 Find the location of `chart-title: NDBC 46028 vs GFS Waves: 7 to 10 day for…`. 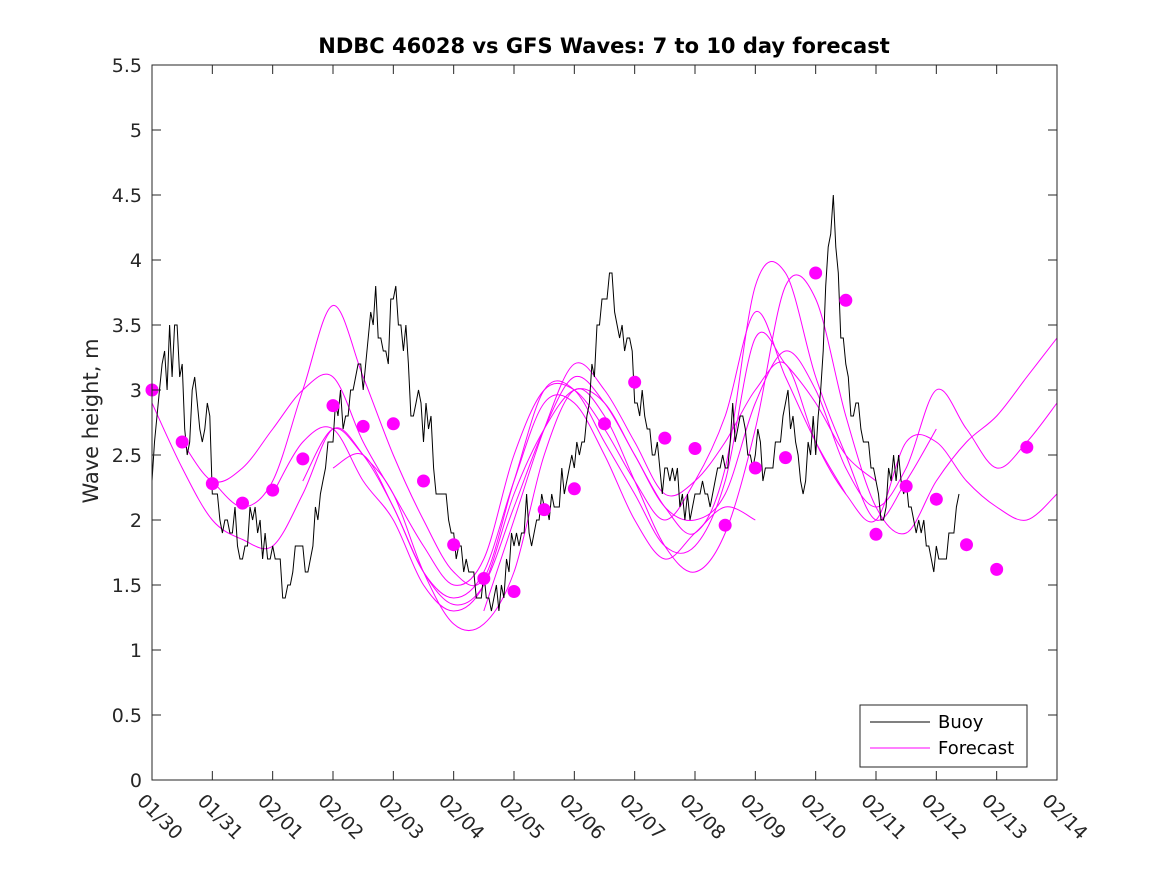

chart-title: NDBC 46028 vs GFS Waves: 7 to 10 day for… is located at coordinates (603, 46).